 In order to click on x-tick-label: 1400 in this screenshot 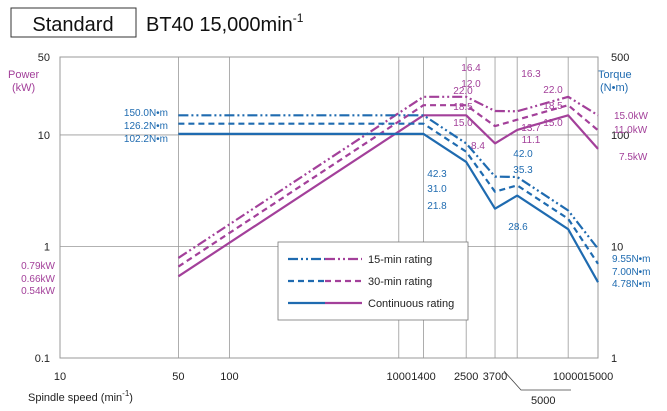, I will do `click(423, 377)`.